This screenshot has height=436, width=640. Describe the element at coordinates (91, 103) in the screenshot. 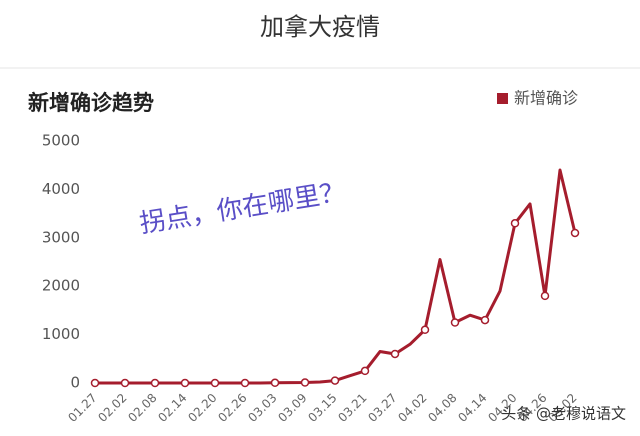

I see `chart-title: 新增确诊趋势` at that location.